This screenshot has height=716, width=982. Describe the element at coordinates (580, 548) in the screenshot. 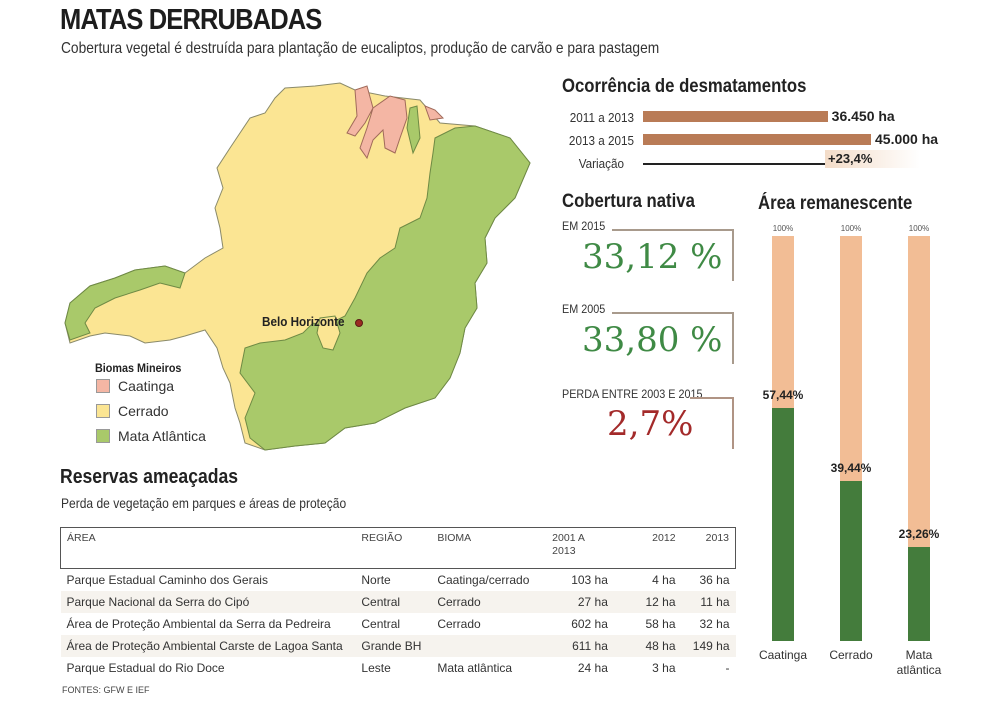

I see `column-header: 2001 A 2013` at that location.